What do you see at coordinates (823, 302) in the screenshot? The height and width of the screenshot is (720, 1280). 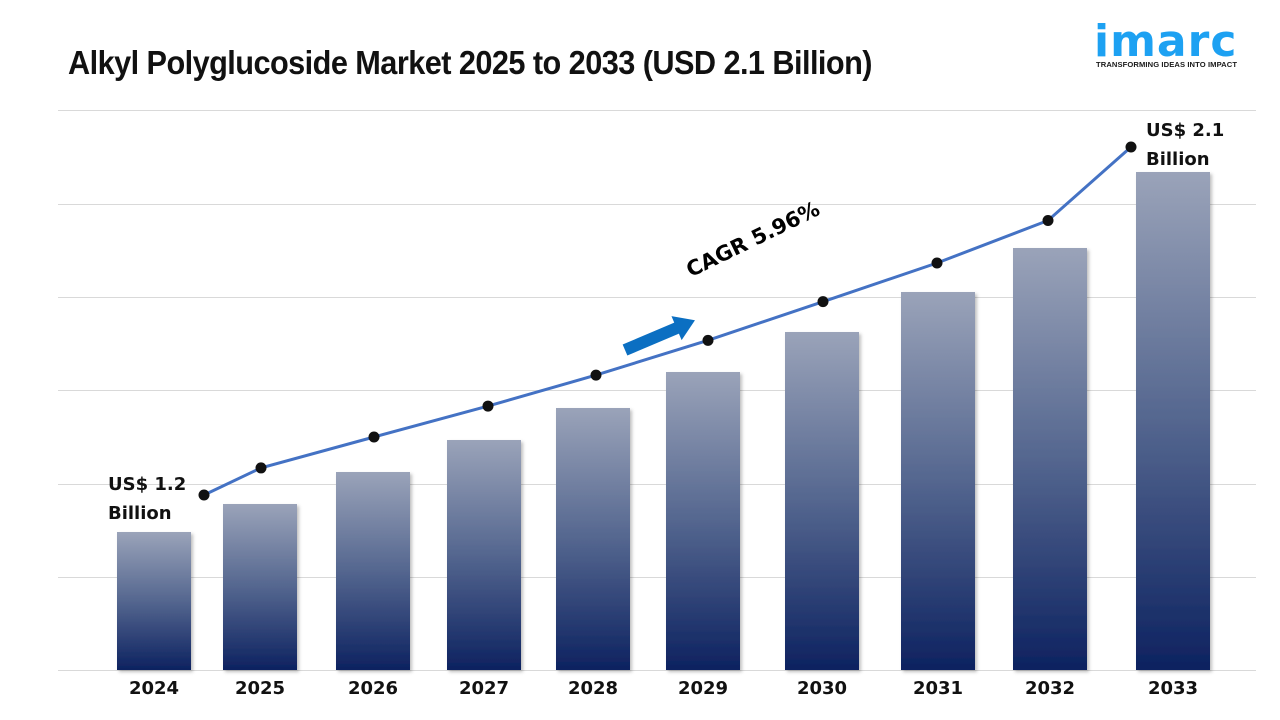 I see `marker-2030` at bounding box center [823, 302].